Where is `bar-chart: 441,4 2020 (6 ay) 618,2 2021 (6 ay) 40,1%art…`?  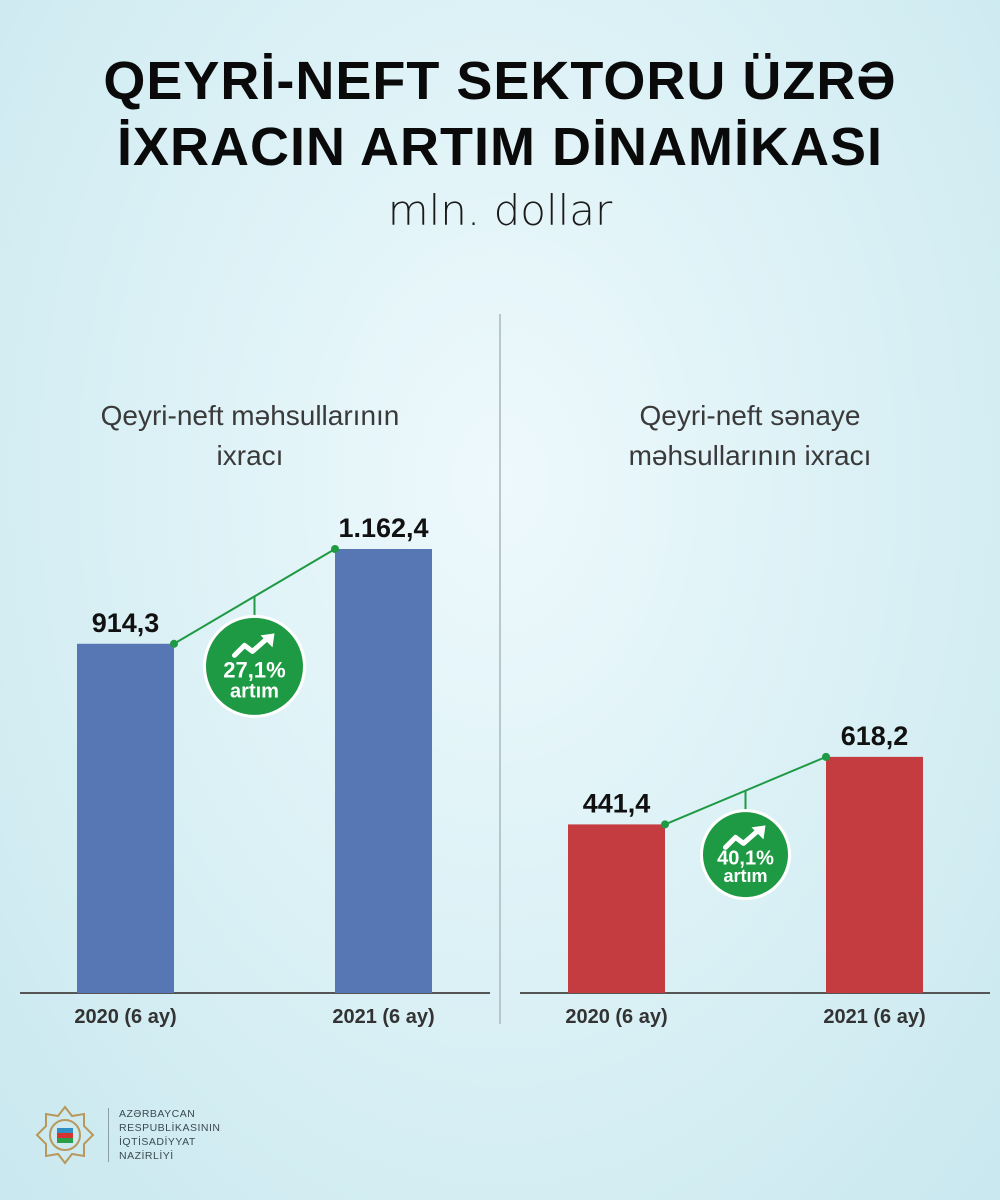 bar-chart: 441,4 2020 (6 ay) 618,2 2021 (6 ay) 40,1%art… is located at coordinates (755, 874).